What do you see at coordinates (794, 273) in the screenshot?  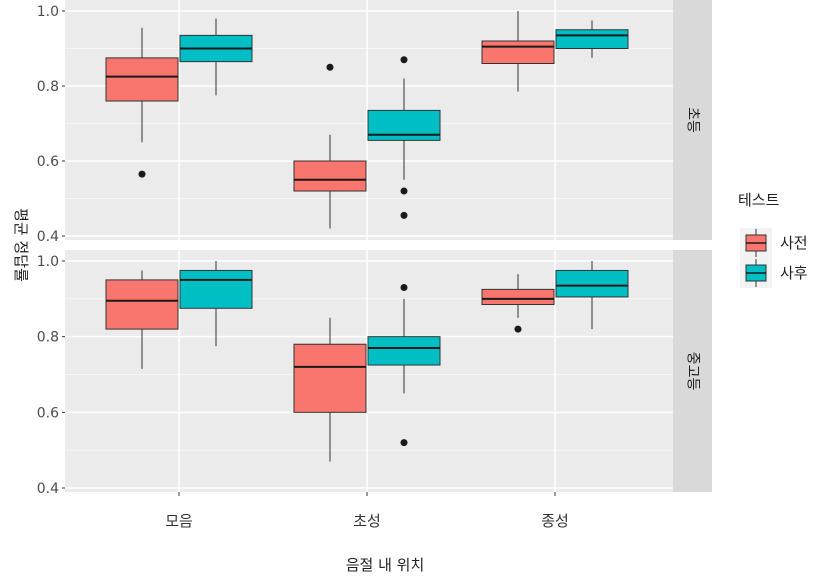 I see `legend-label: 사후` at bounding box center [794, 273].